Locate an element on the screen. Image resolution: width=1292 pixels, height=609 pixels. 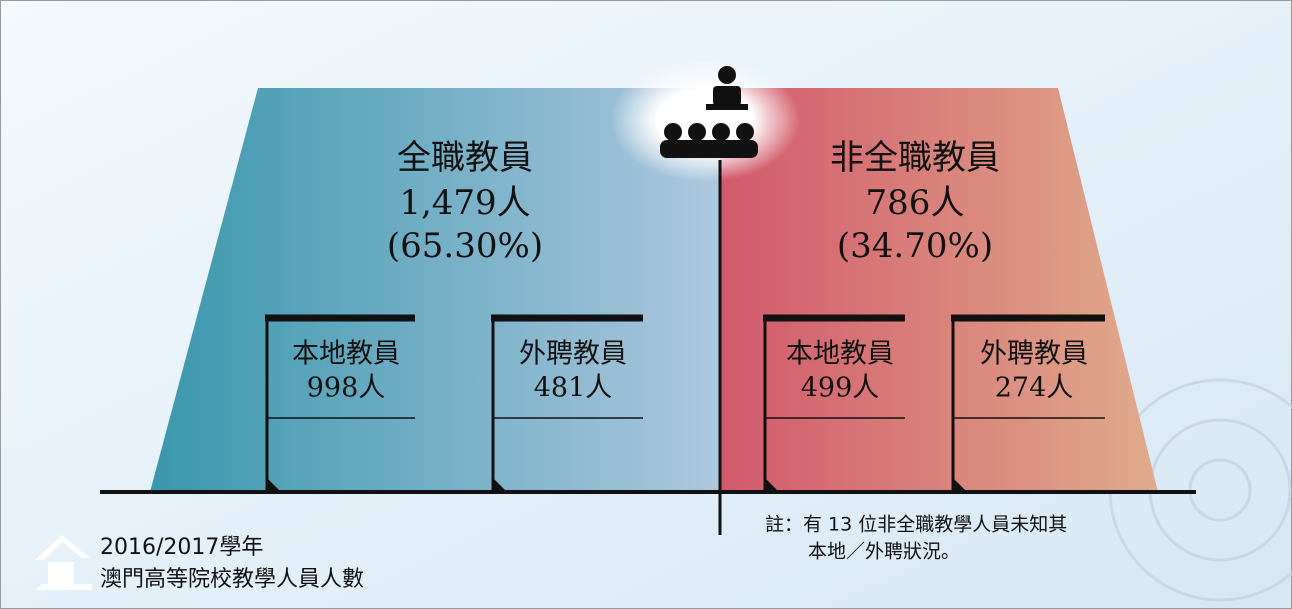
caption-year: 2016/2017學年 is located at coordinates (181, 547).